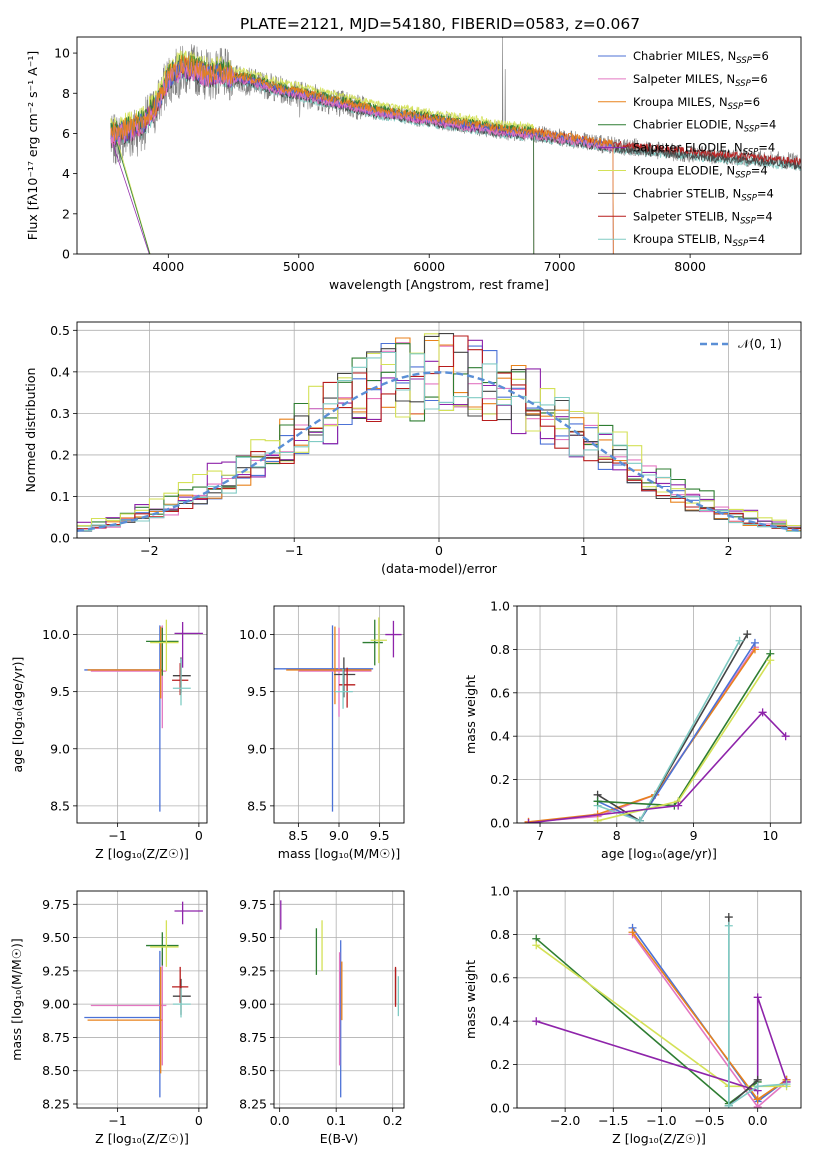 This screenshot has height=1170, width=819. What do you see at coordinates (56, 970) in the screenshot?
I see `y-tick-label: 9.25` at bounding box center [56, 970].